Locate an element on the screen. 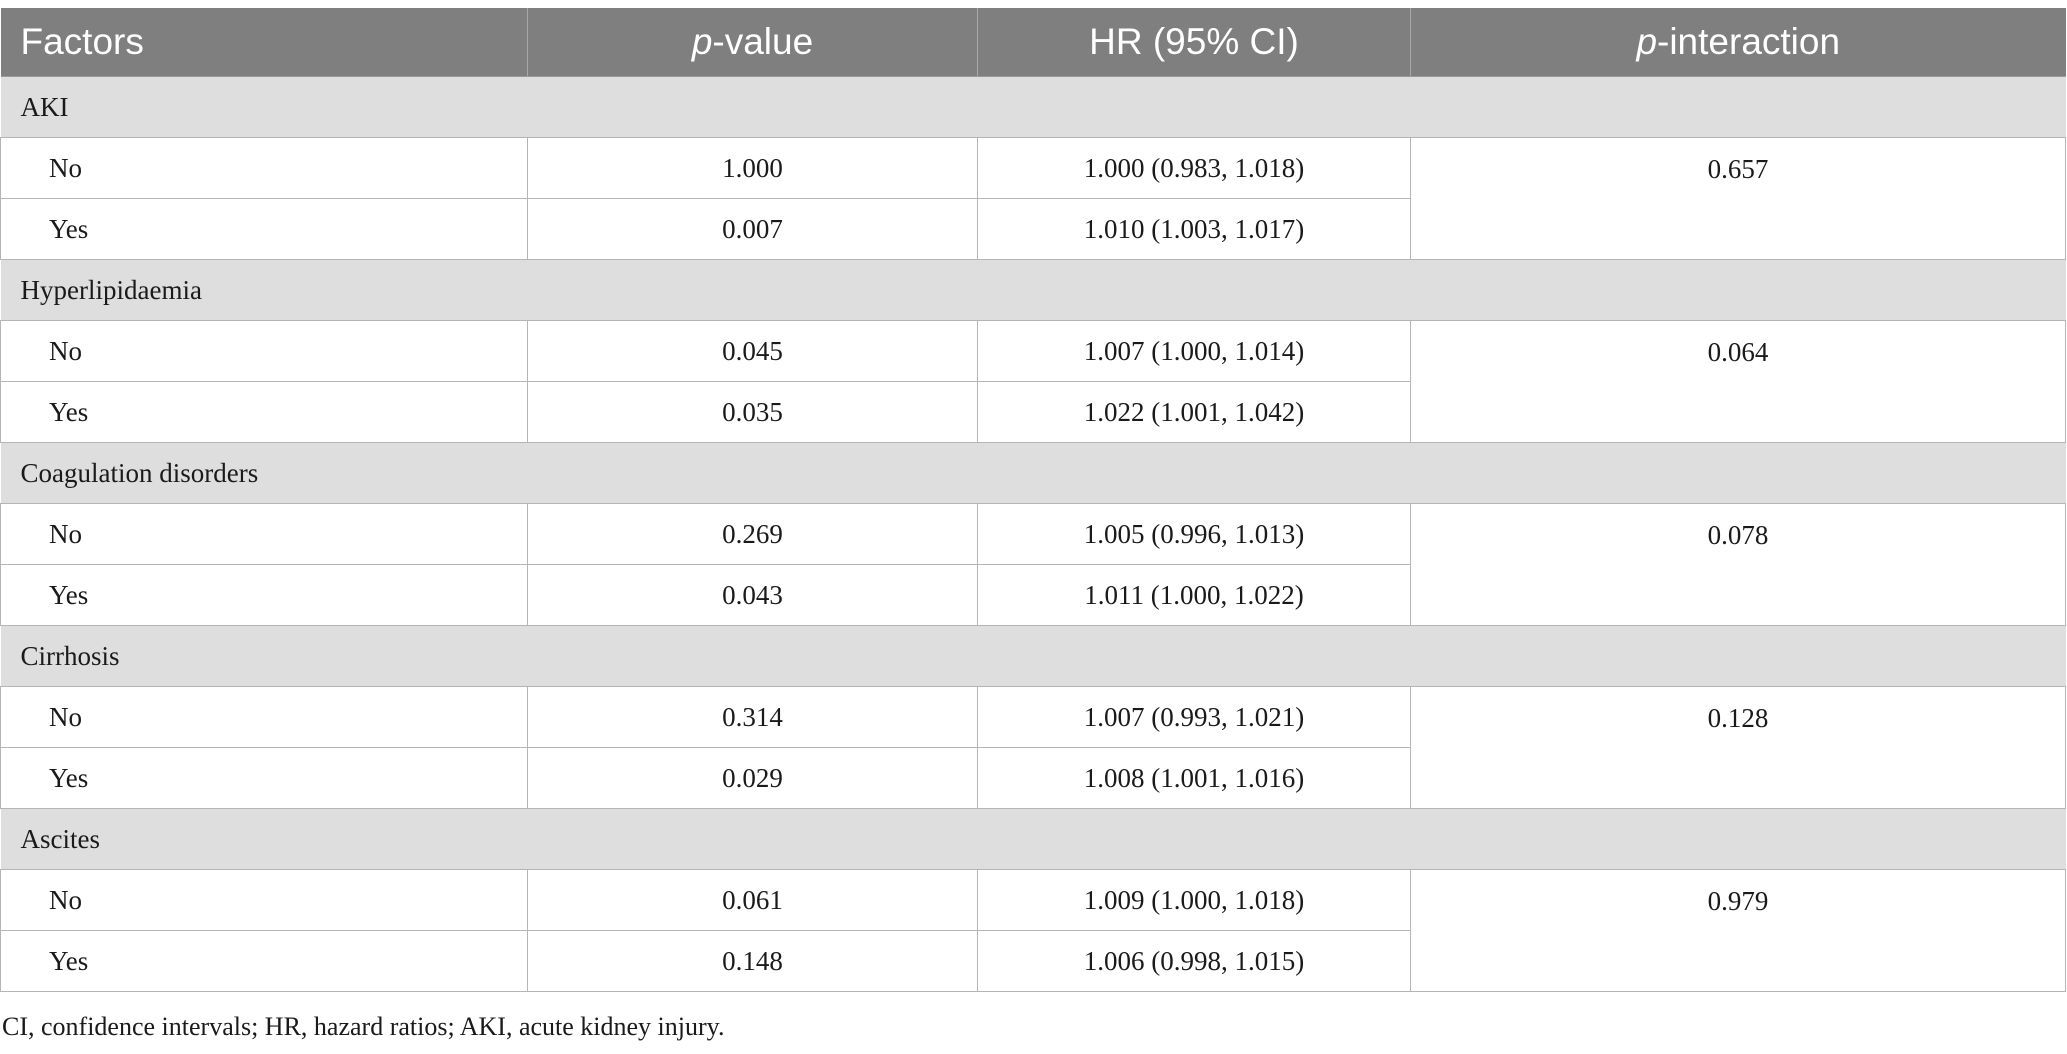 This screenshot has width=2067, height=1054. p-value-cell: 0.007 is located at coordinates (752, 229).